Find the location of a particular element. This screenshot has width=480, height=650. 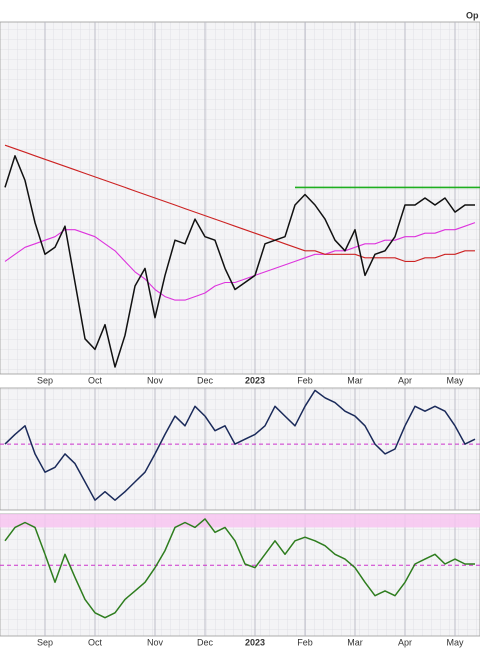

zone-band is located at coordinates (240, 521).